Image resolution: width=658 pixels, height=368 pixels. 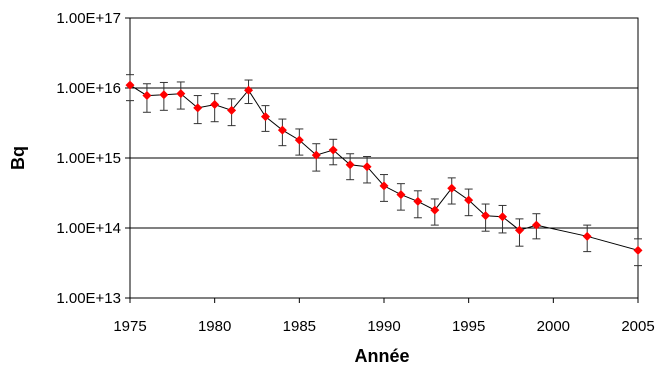 I want to click on x-tick-labels: 1975 1980 1985 1990 1995 2000 2005, so click(x=383, y=326).